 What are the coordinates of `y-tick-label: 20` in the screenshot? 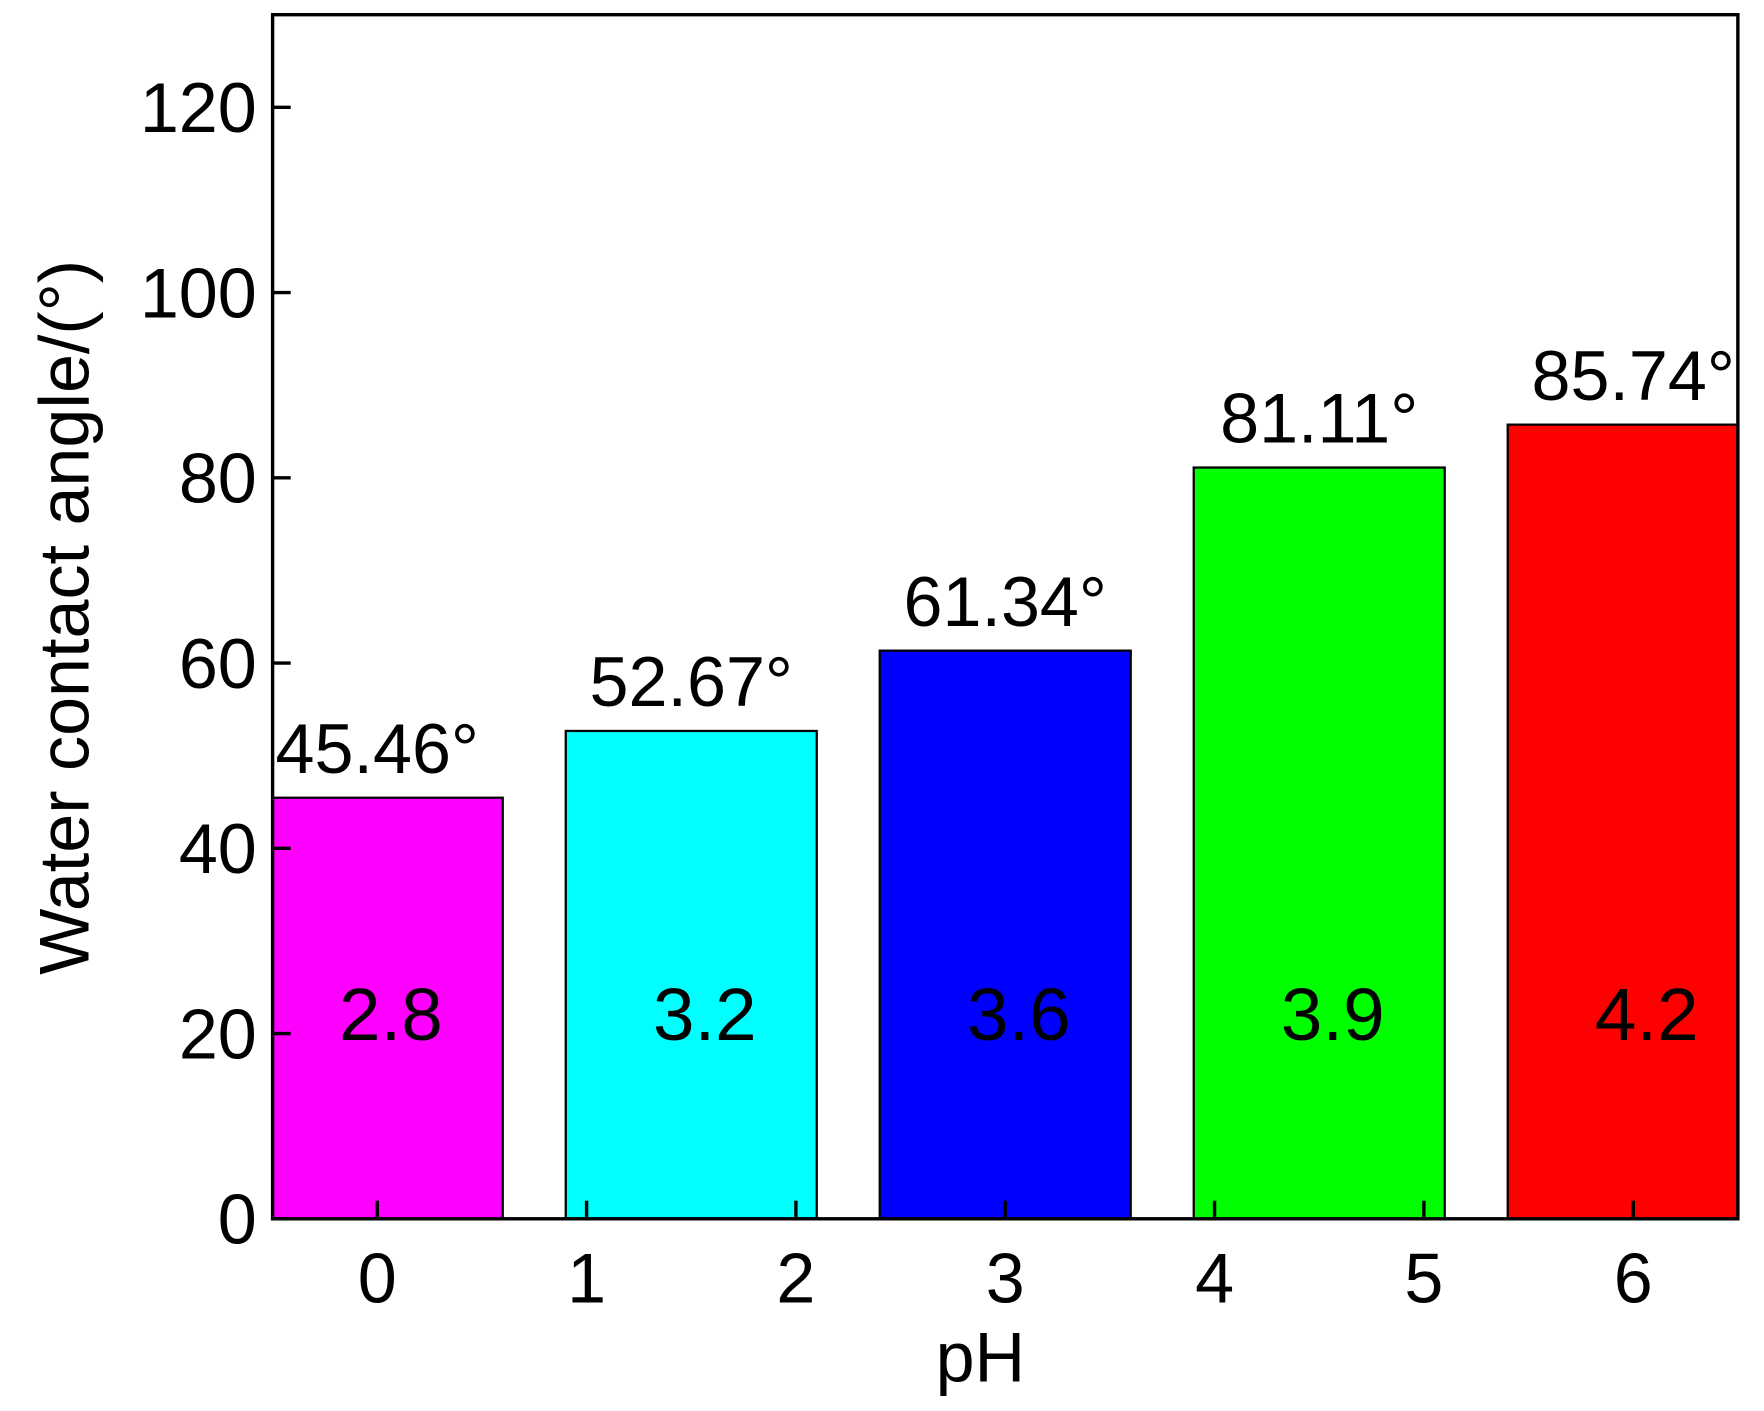 It's located at (218, 1034).